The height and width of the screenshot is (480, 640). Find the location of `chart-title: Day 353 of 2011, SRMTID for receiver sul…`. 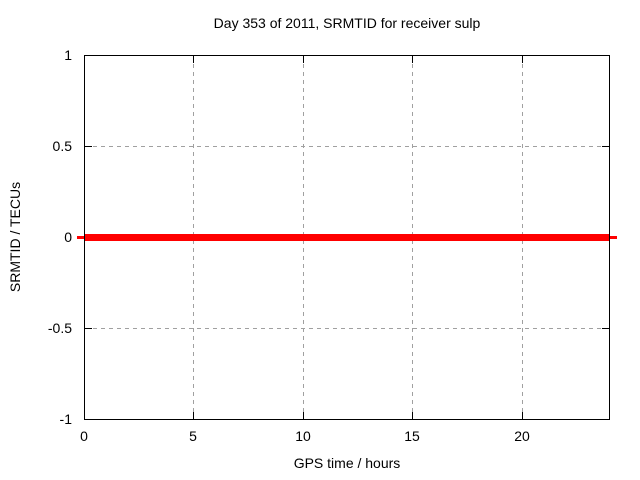

chart-title: Day 353 of 2011, SRMTID for receiver sul… is located at coordinates (347, 23).